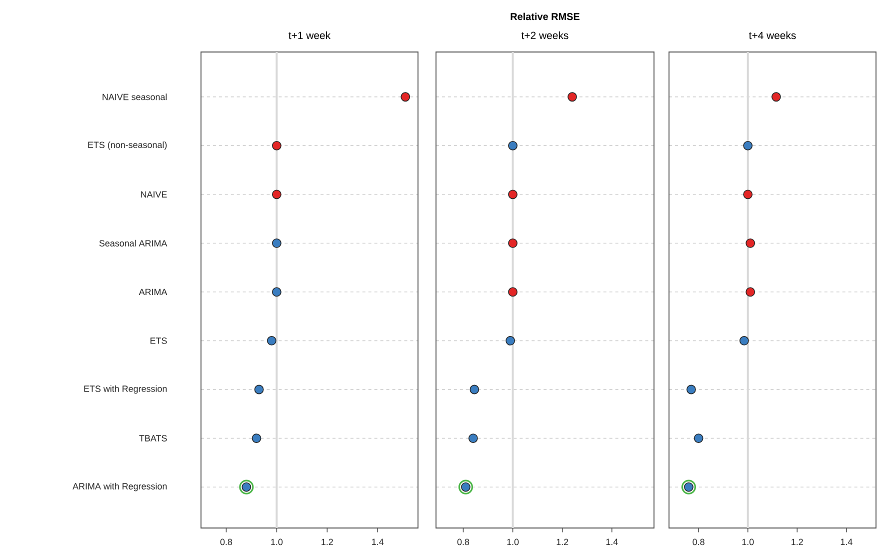  I want to click on chart-title: Relative RMSE, so click(545, 16).